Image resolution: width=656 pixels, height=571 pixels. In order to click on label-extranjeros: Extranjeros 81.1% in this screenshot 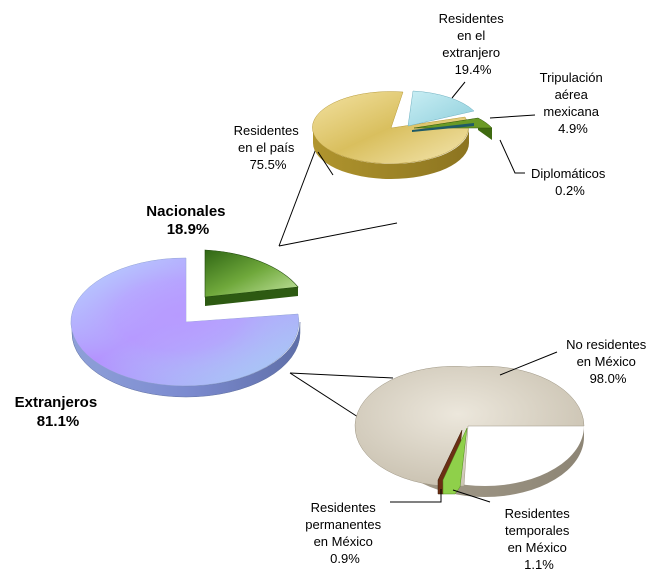, I will do `click(58, 412)`.